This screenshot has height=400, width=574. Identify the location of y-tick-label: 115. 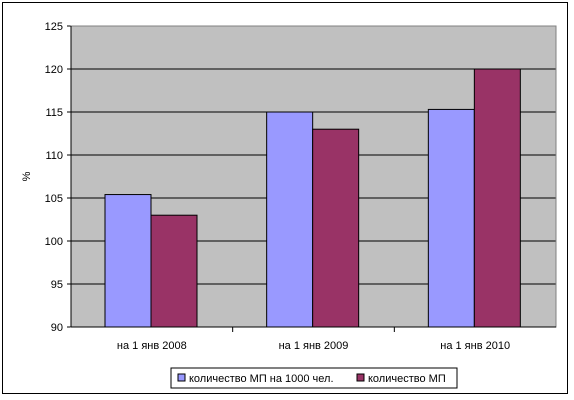
(54, 113).